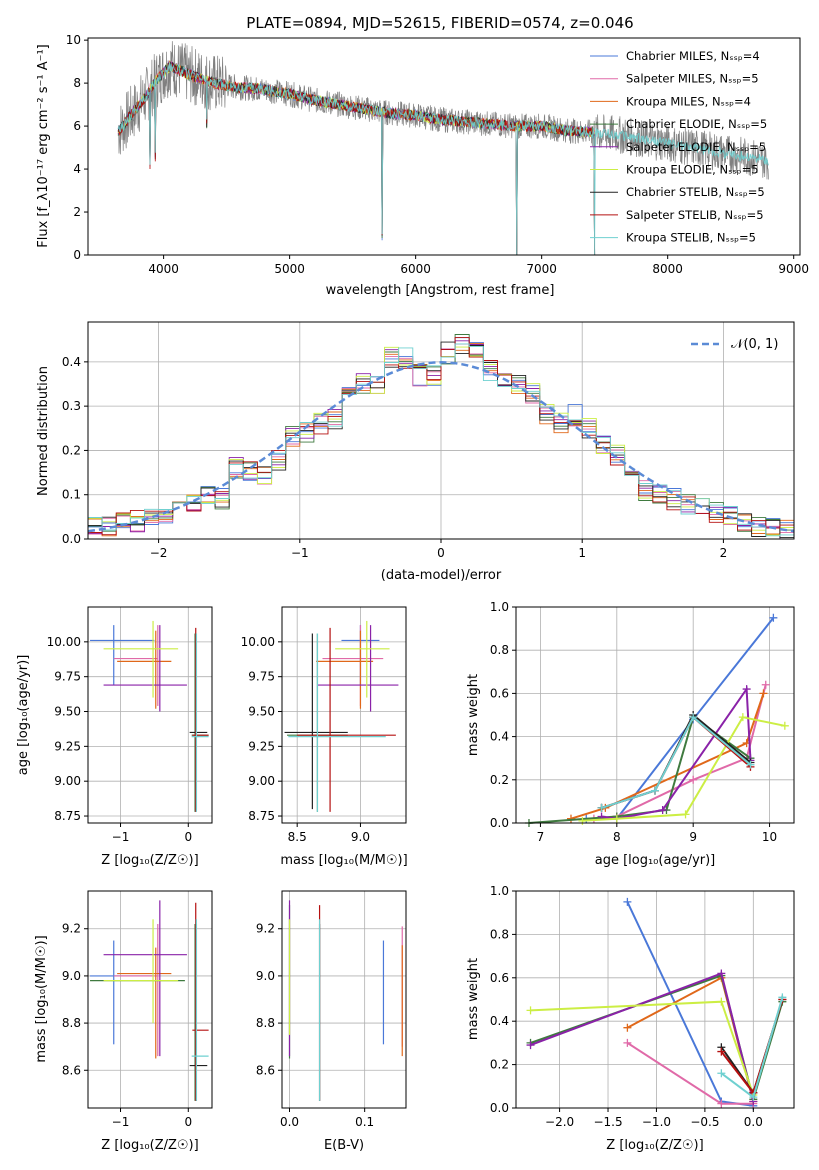 This screenshot has height=1170, width=819. What do you see at coordinates (71, 406) in the screenshot?
I see `y-tick-label: 0.3` at bounding box center [71, 406].